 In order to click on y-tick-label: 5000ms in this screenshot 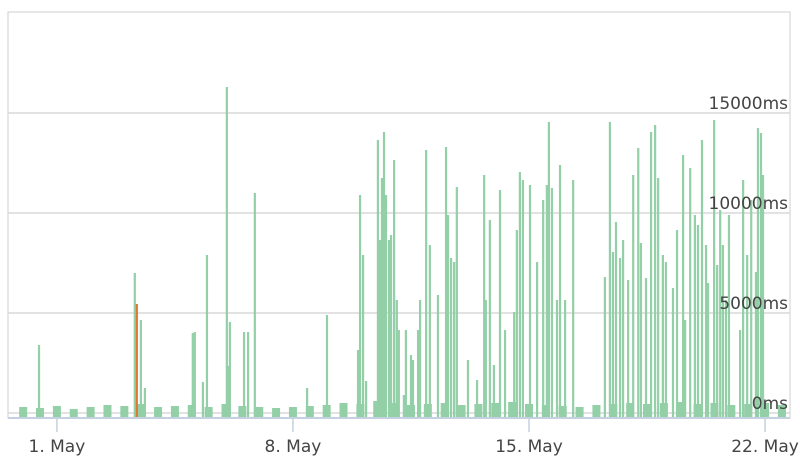, I will do `click(753, 304)`.